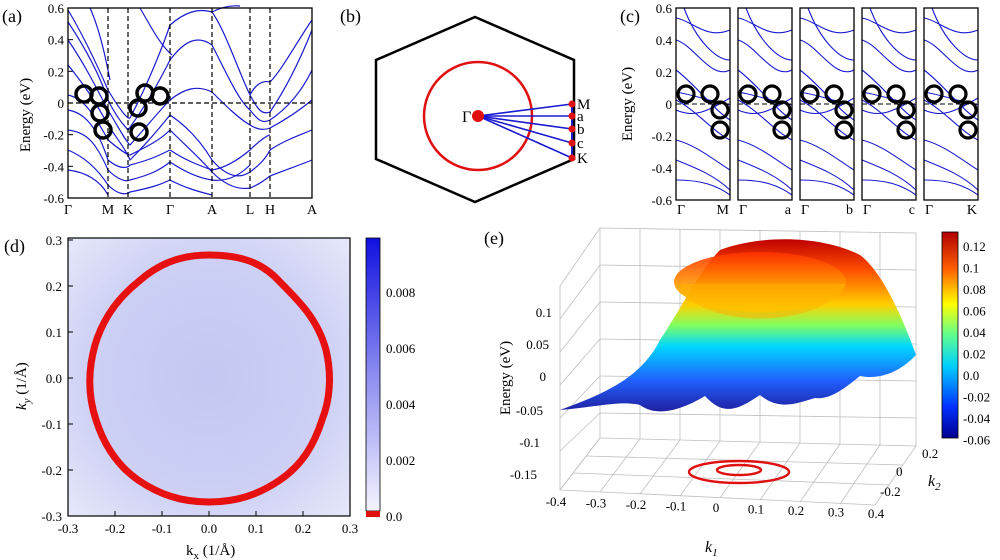 The width and height of the screenshot is (1000, 560). I want to click on panel-c-ytick-label: 0.2, so click(664, 72).